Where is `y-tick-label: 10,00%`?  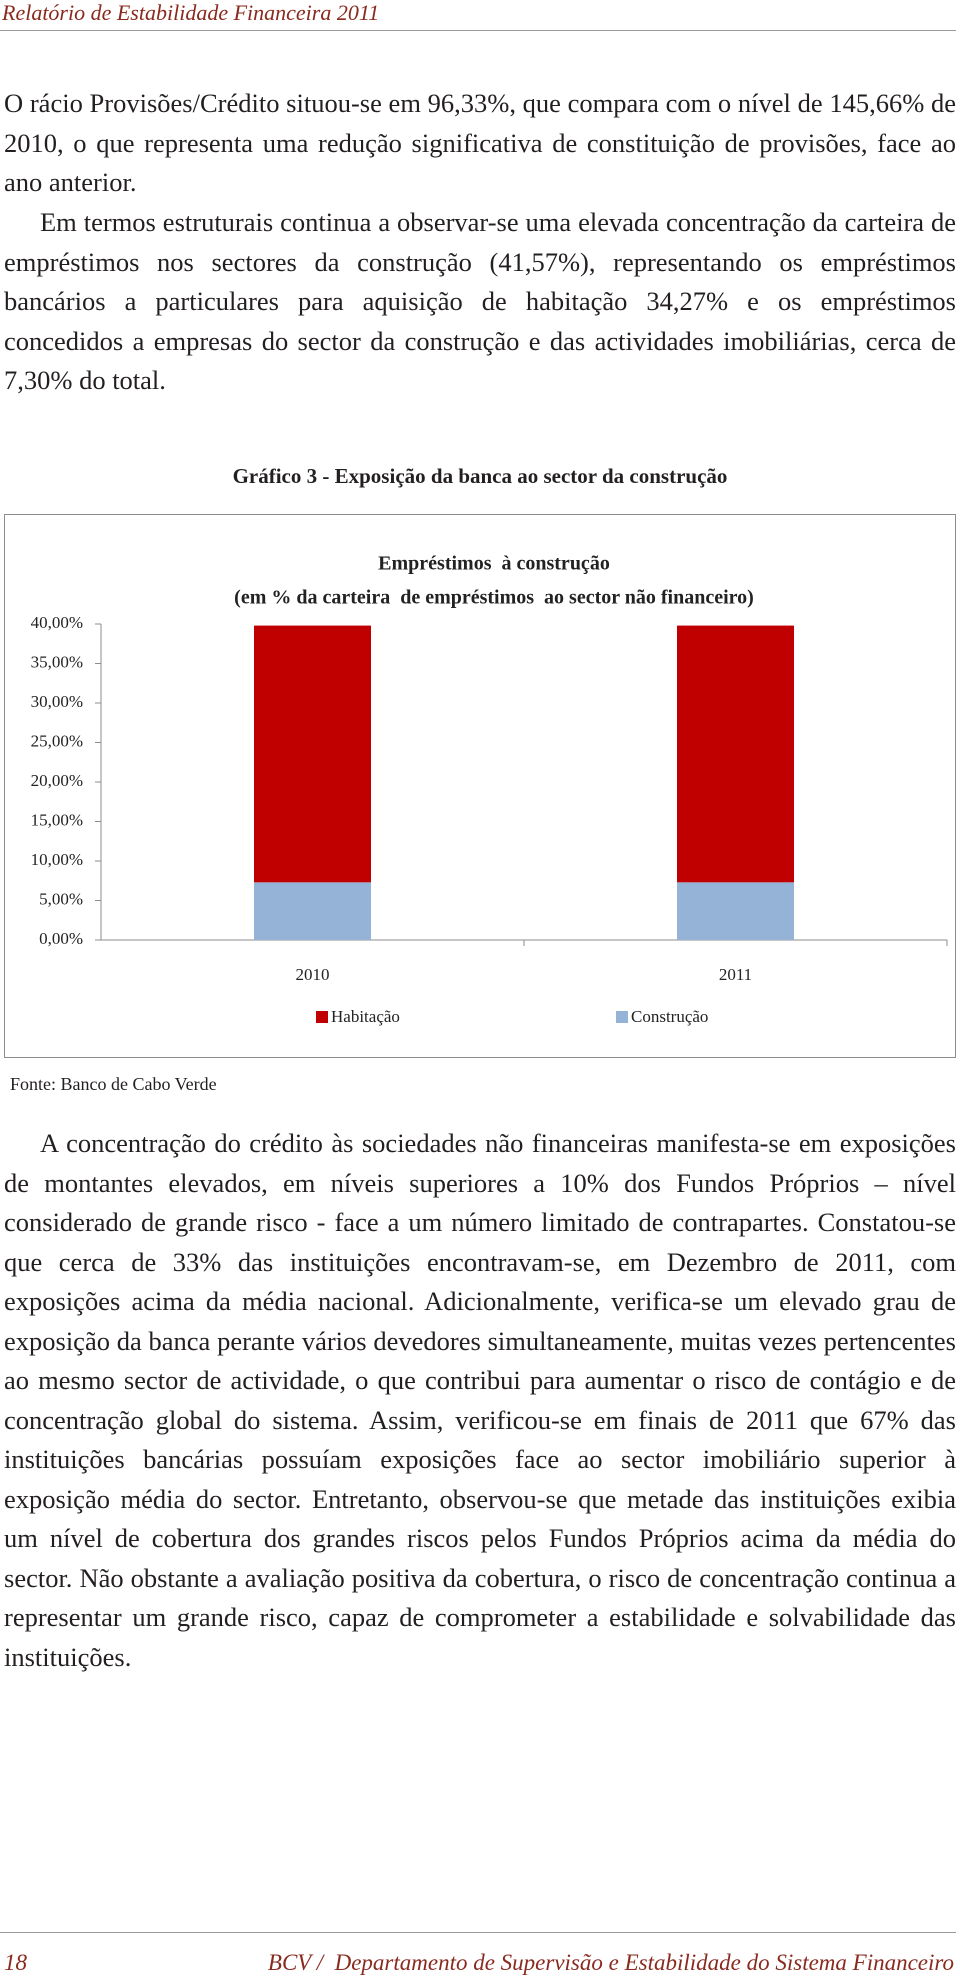 y-tick-label: 10,00% is located at coordinates (57, 859).